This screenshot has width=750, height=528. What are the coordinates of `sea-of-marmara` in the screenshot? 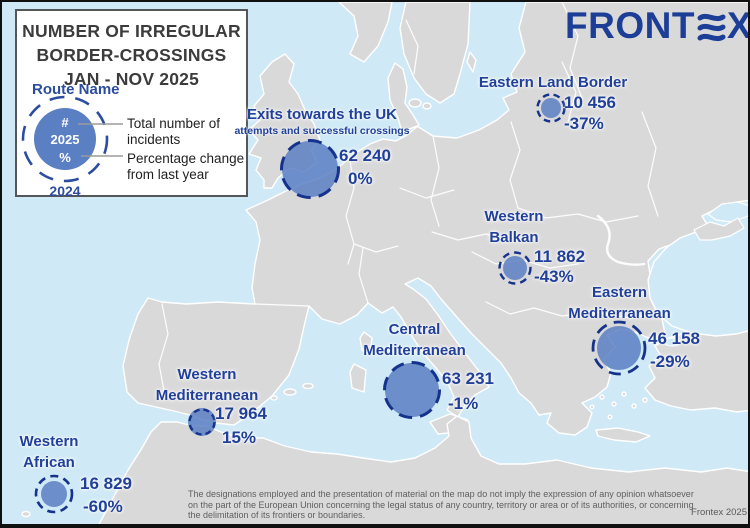 It's located at (672, 342).